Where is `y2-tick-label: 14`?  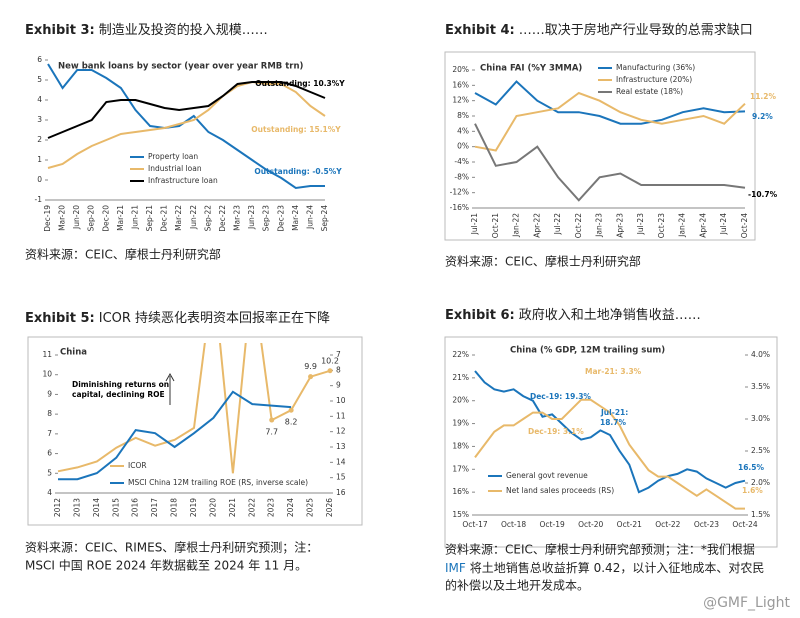
y2-tick-label: 14 is located at coordinates (341, 461).